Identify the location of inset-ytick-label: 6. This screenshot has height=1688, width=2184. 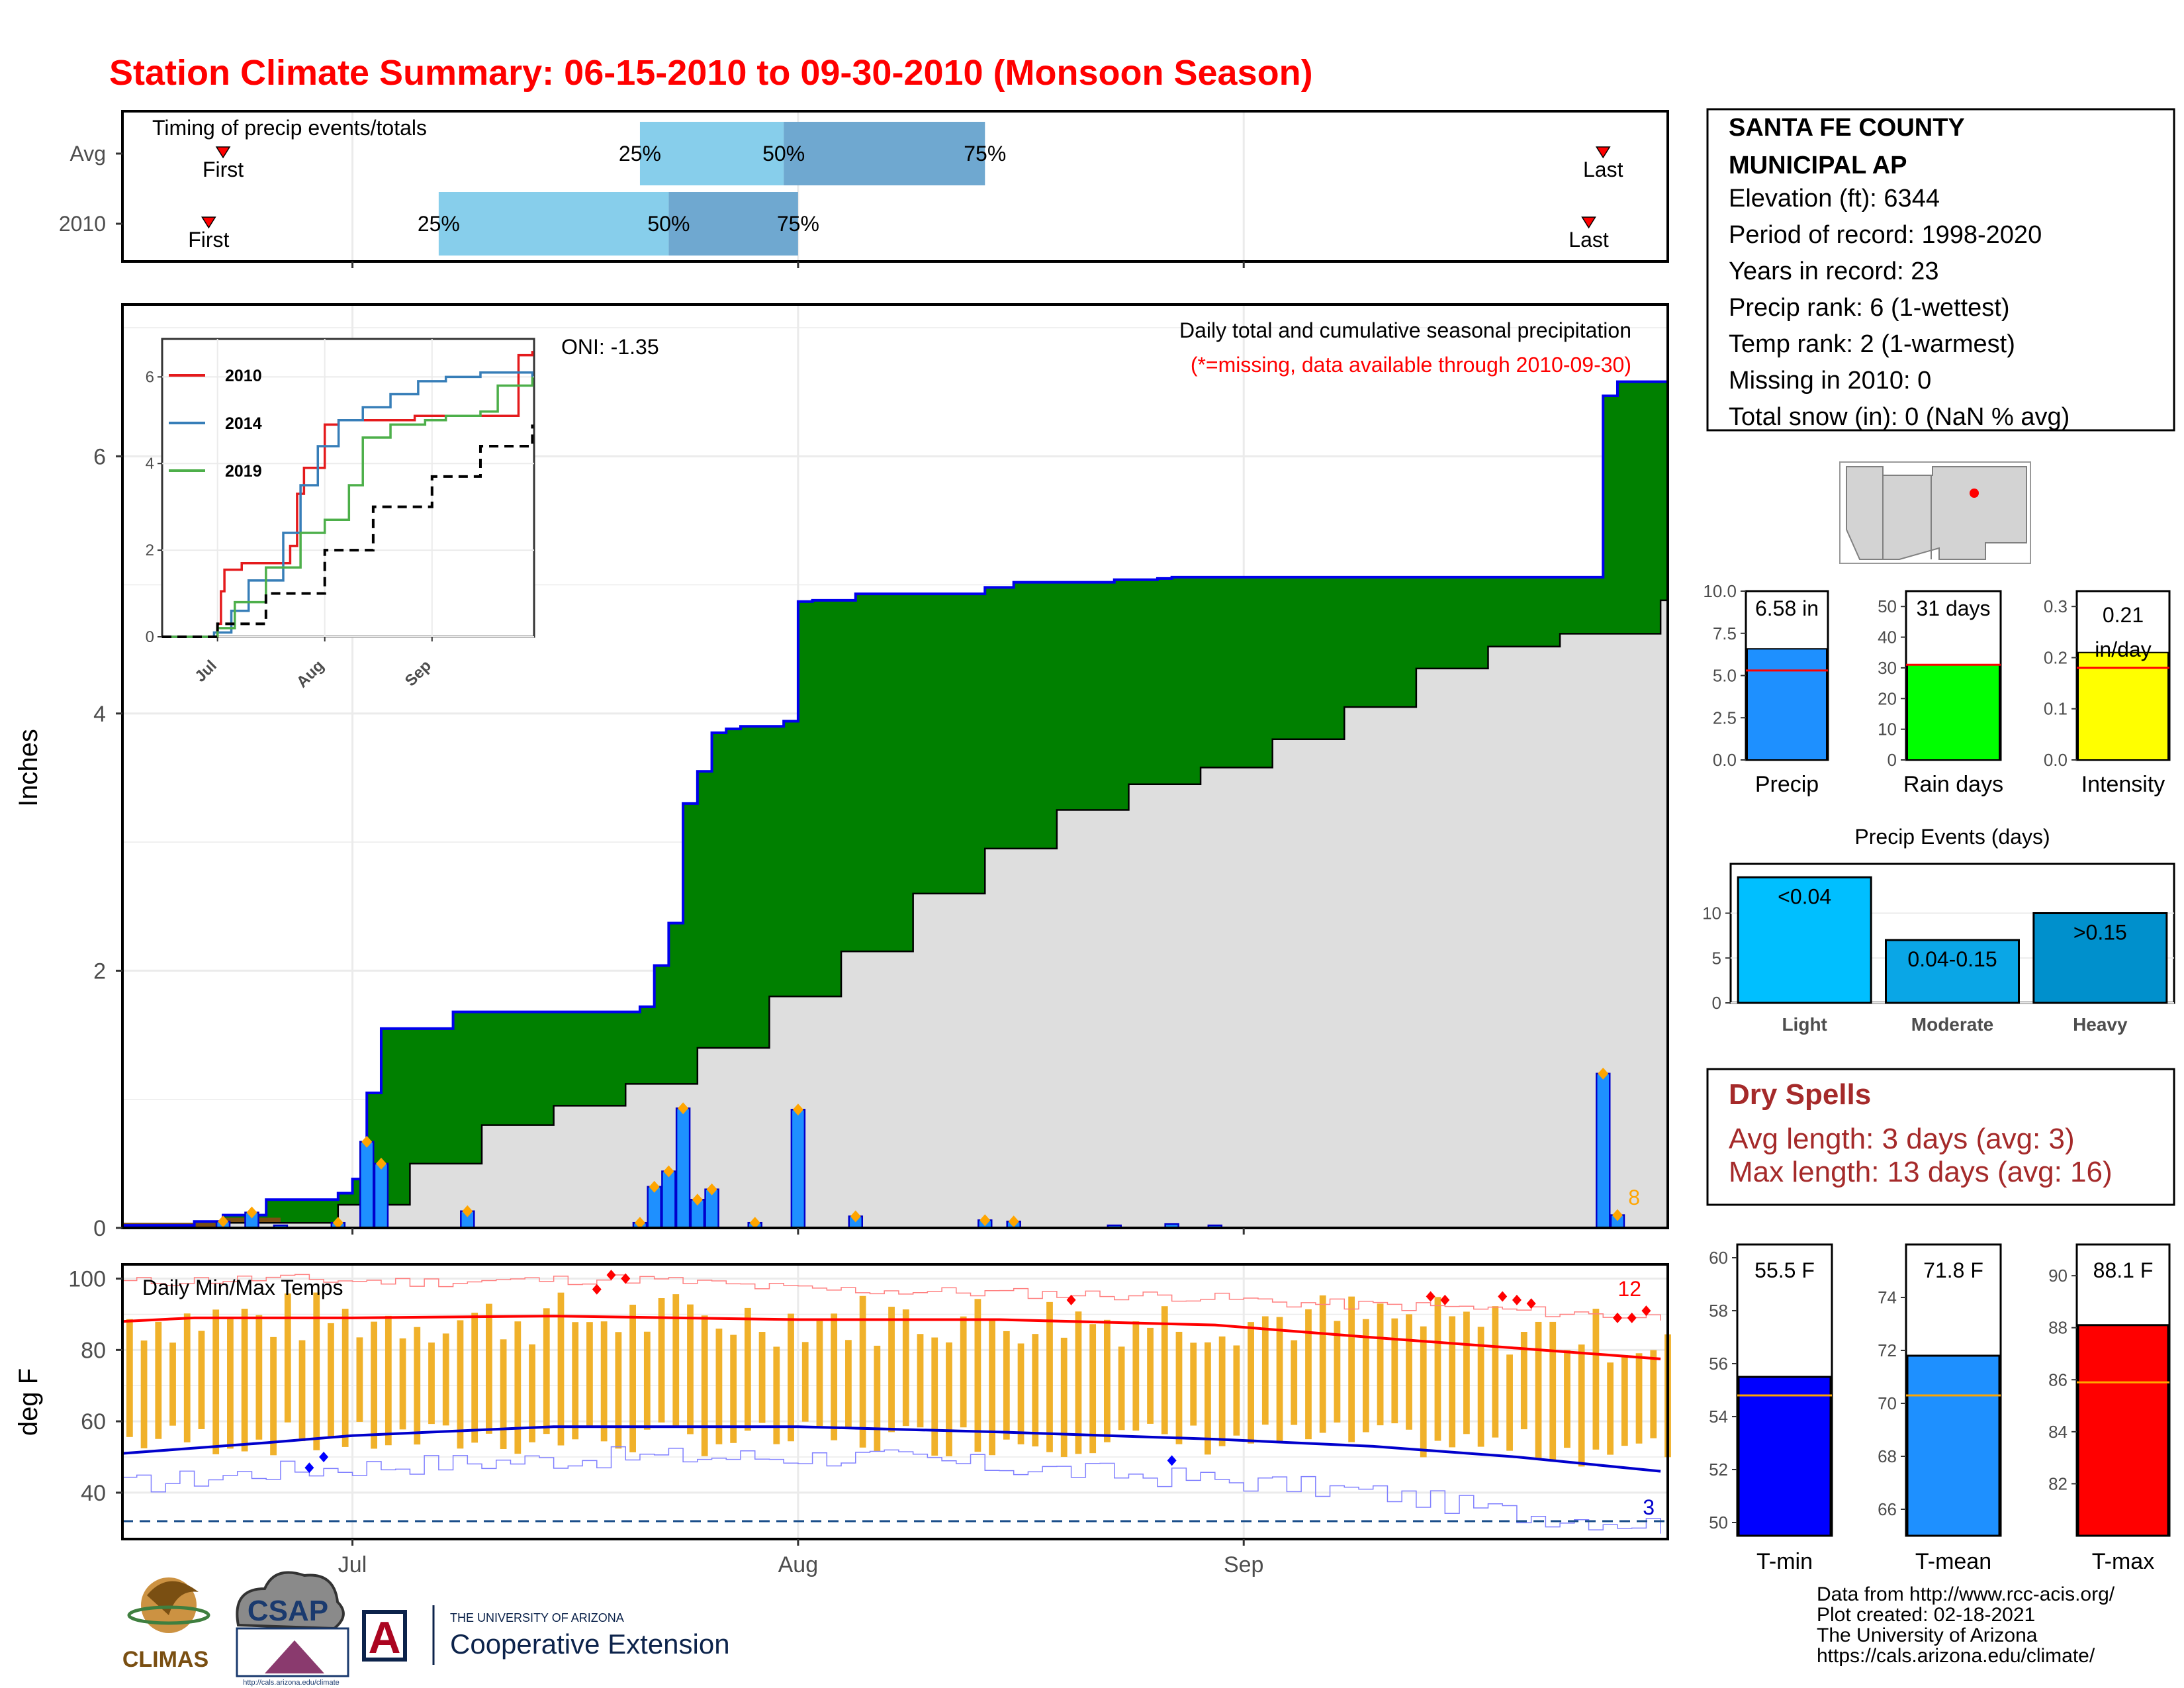
(150, 377).